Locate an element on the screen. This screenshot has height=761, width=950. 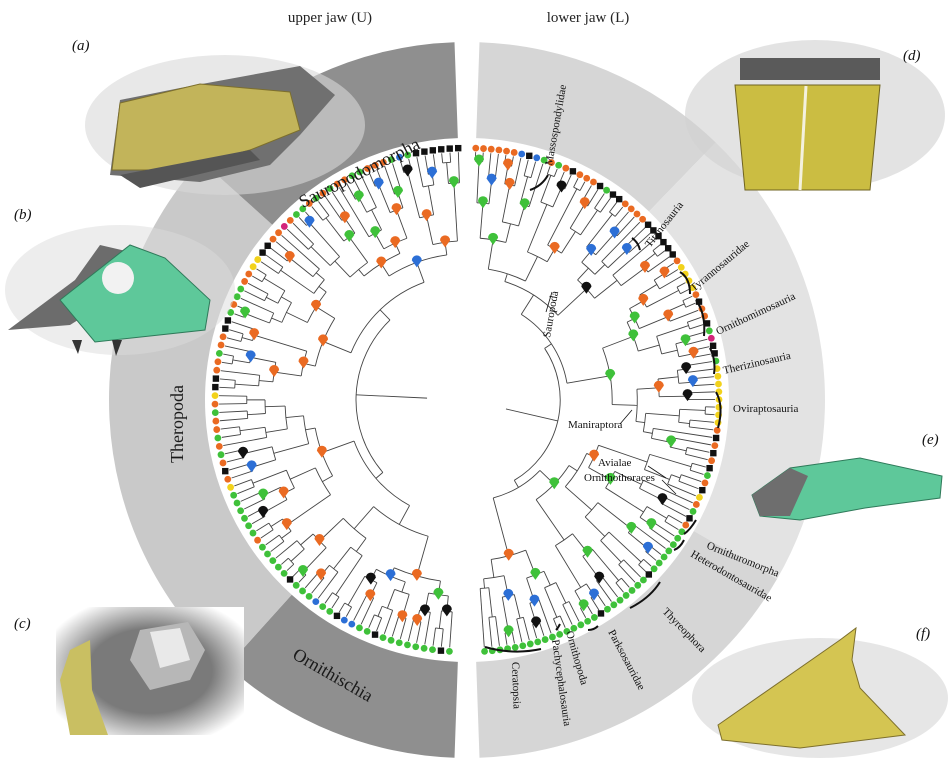
theropoda-label: Theropoda is located at coordinates (177, 424).